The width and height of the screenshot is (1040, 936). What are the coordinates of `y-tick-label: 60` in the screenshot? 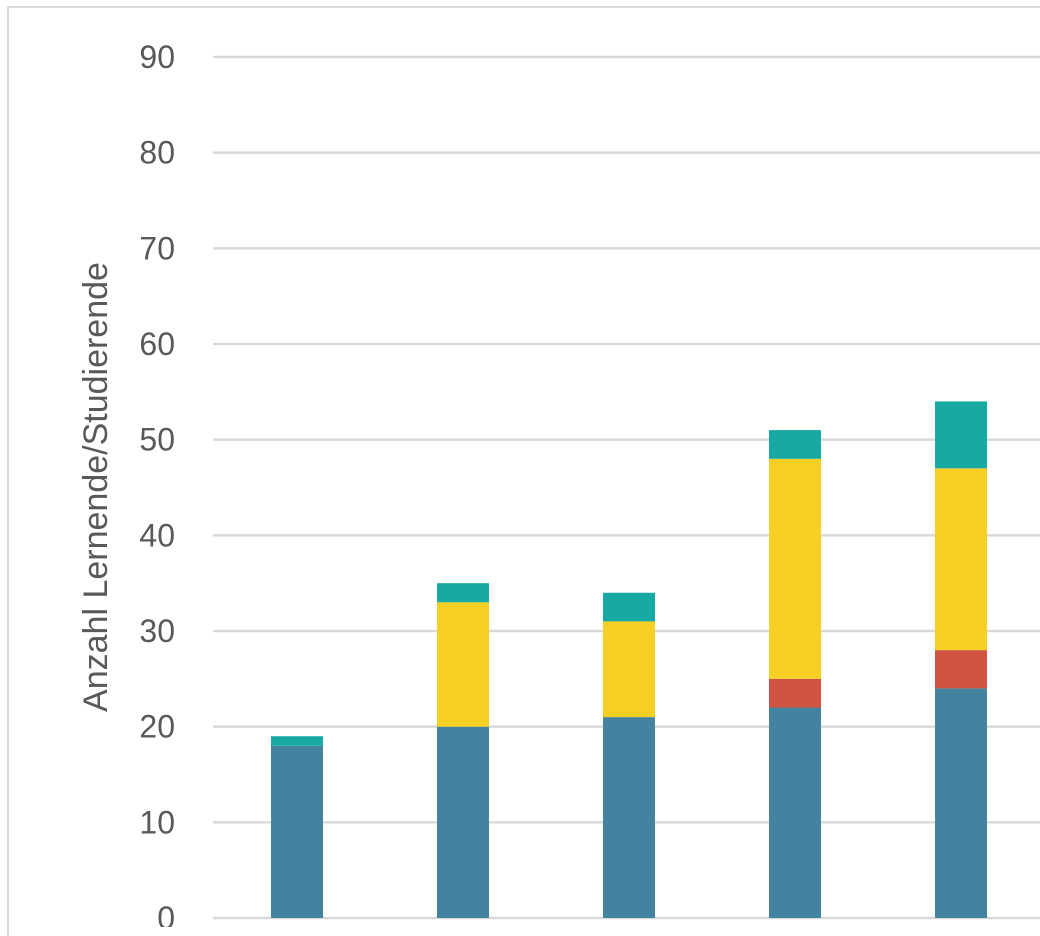 It's located at (157, 344).